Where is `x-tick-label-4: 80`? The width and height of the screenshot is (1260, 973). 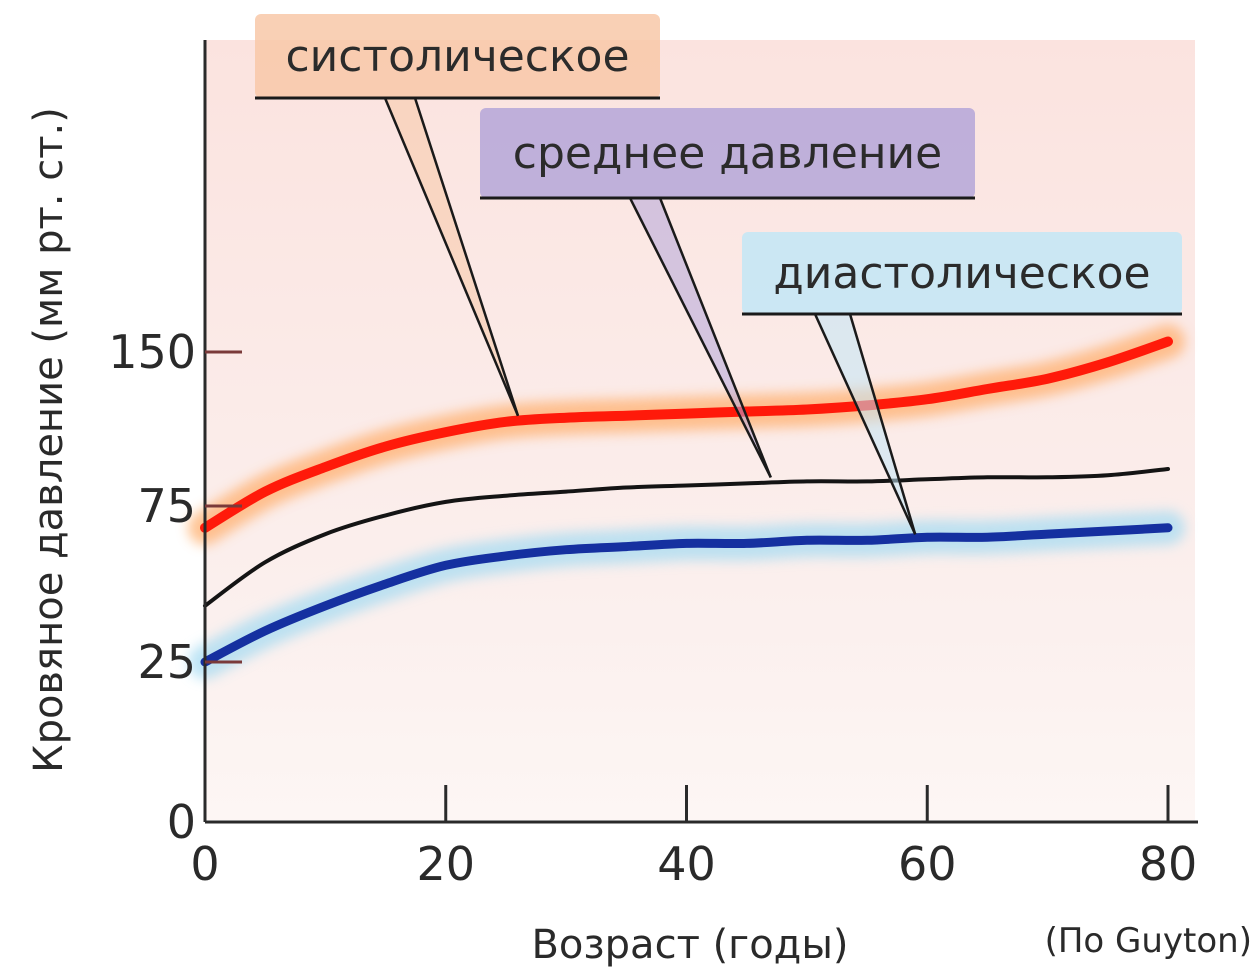
x-tick-label-4: 80 is located at coordinates (1168, 864).